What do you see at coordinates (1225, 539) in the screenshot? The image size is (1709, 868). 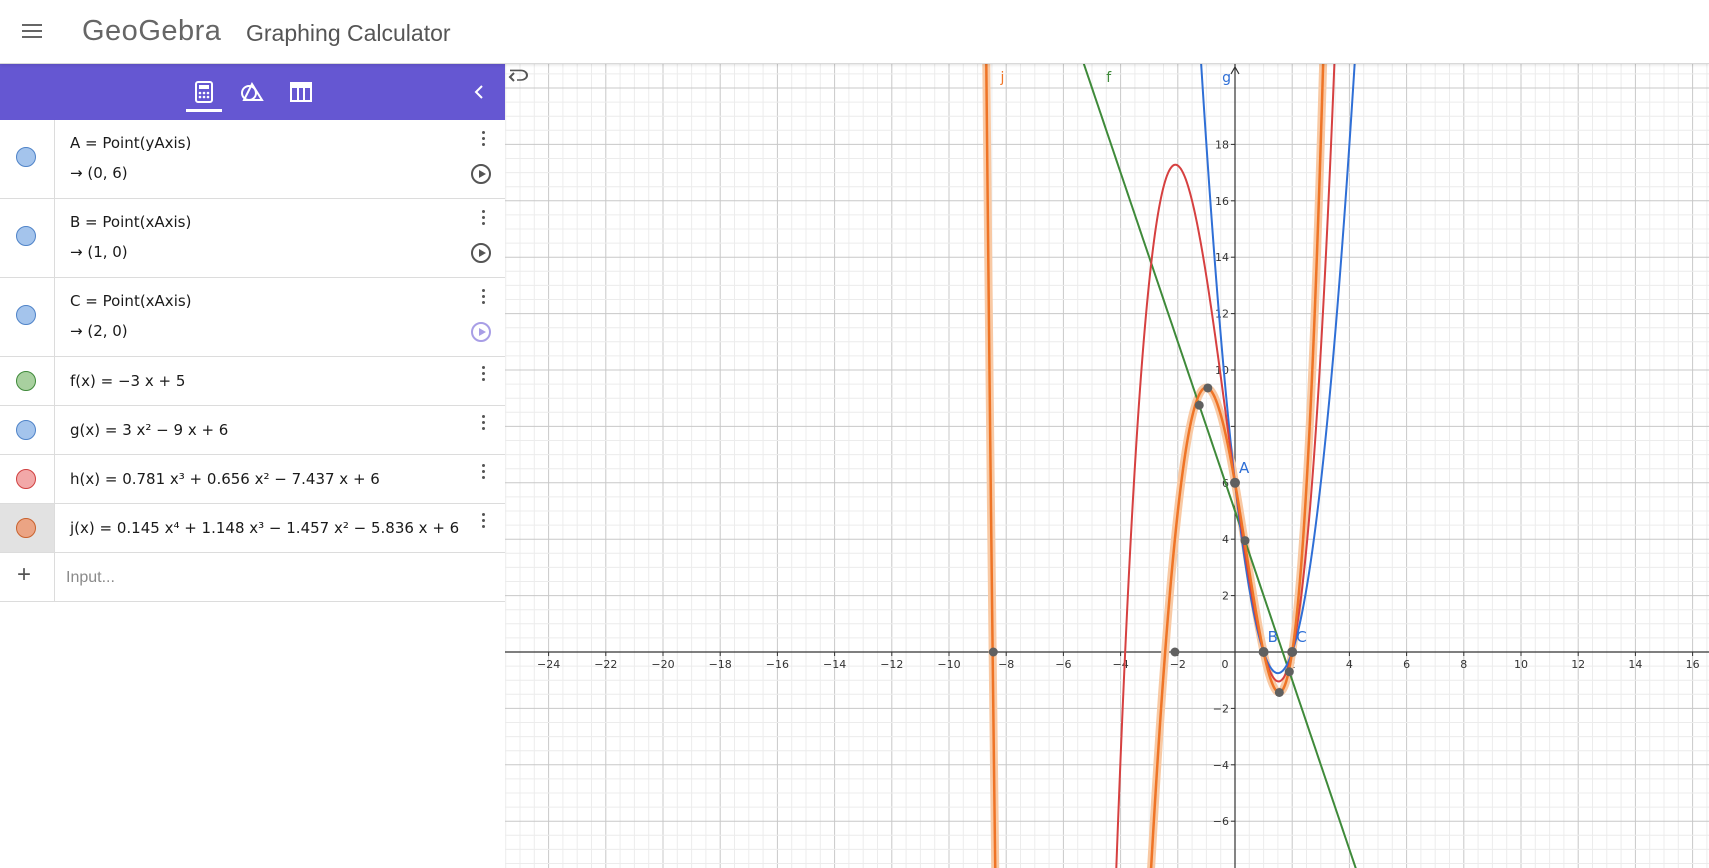 I see `y-tick-label: 4` at bounding box center [1225, 539].